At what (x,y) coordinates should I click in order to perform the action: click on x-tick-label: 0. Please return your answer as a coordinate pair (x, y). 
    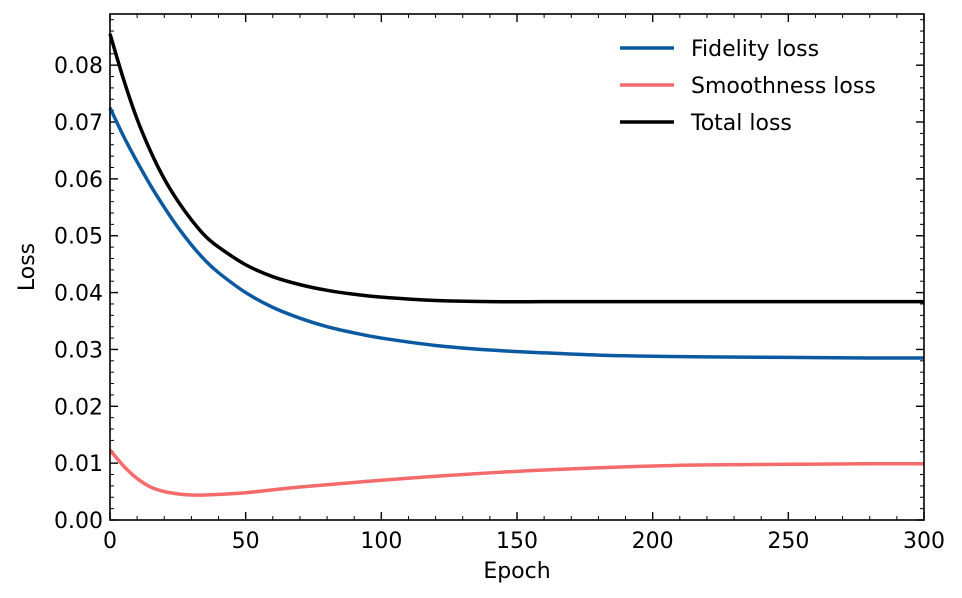
    Looking at the image, I should click on (110, 541).